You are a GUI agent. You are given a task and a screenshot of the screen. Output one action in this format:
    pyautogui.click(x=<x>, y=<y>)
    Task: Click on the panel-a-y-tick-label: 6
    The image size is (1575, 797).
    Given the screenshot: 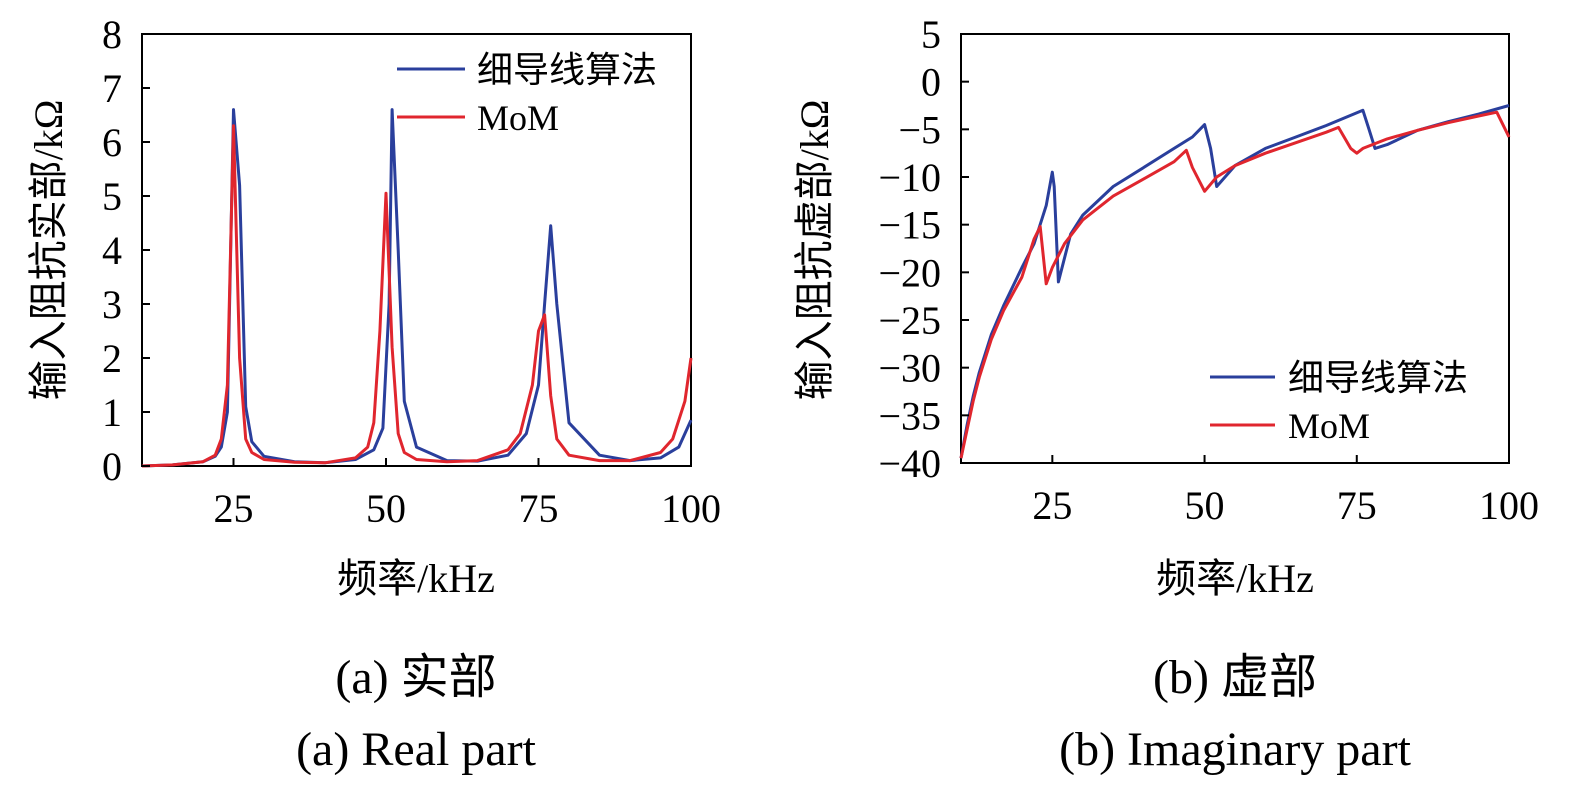 What is the action you would take?
    pyautogui.click(x=112, y=142)
    